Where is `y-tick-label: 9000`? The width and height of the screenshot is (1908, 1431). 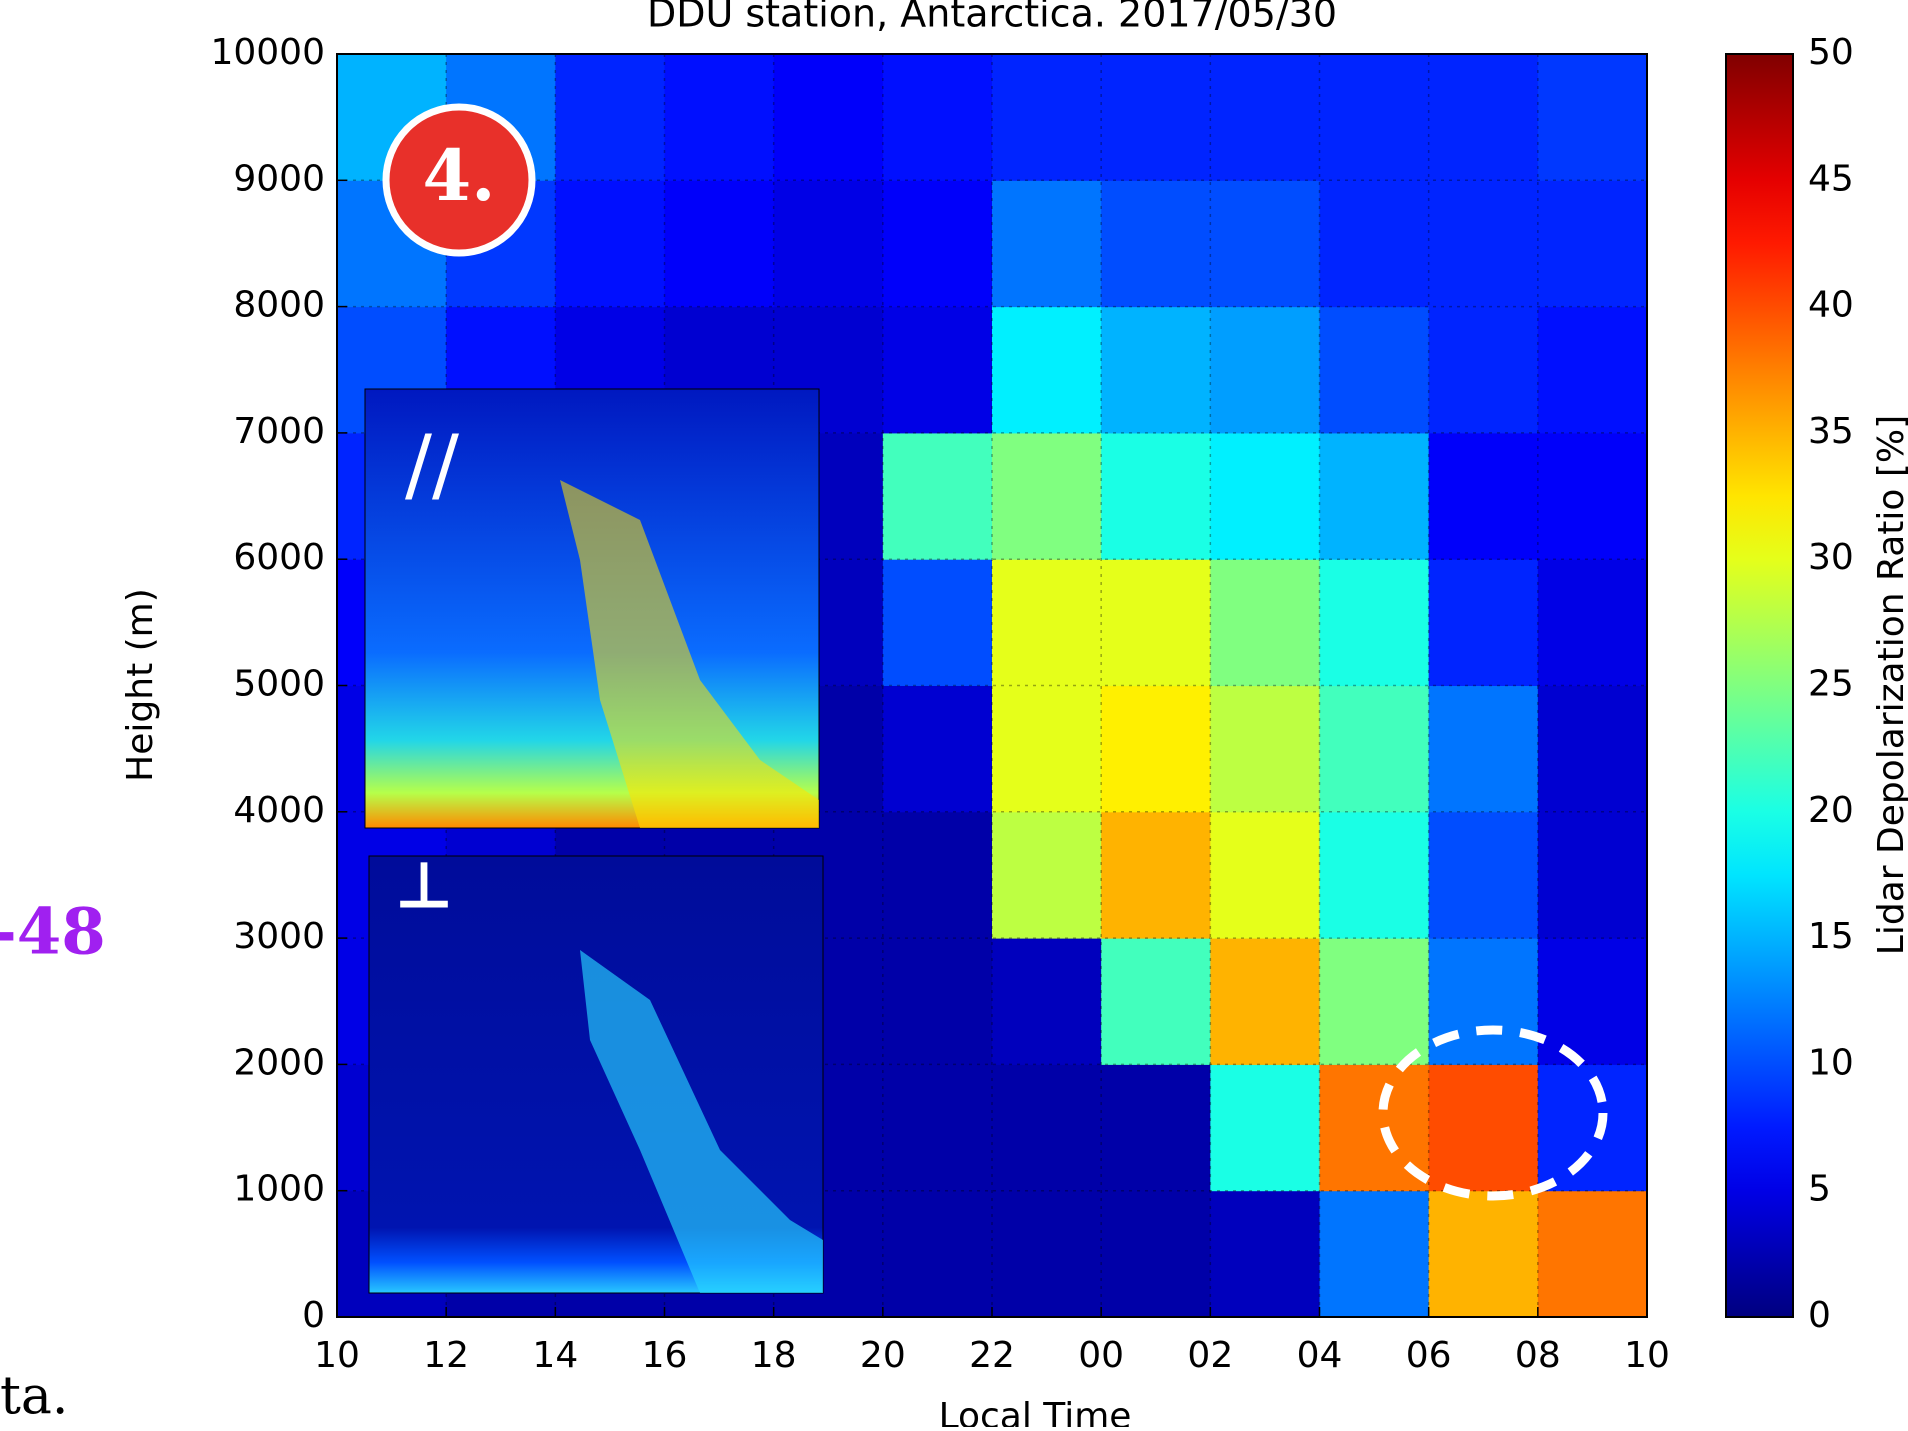
y-tick-label: 9000 is located at coordinates (279, 178).